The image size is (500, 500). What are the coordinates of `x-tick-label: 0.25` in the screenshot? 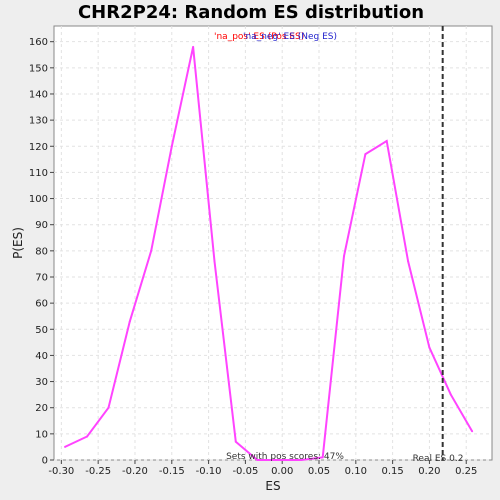 It's located at (466, 471).